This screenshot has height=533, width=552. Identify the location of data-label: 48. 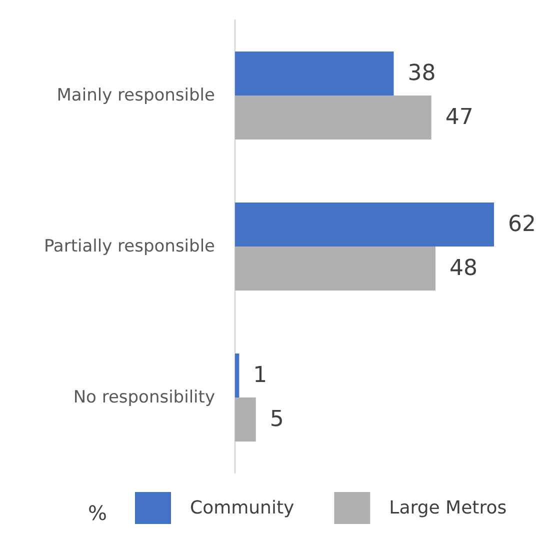
(464, 268).